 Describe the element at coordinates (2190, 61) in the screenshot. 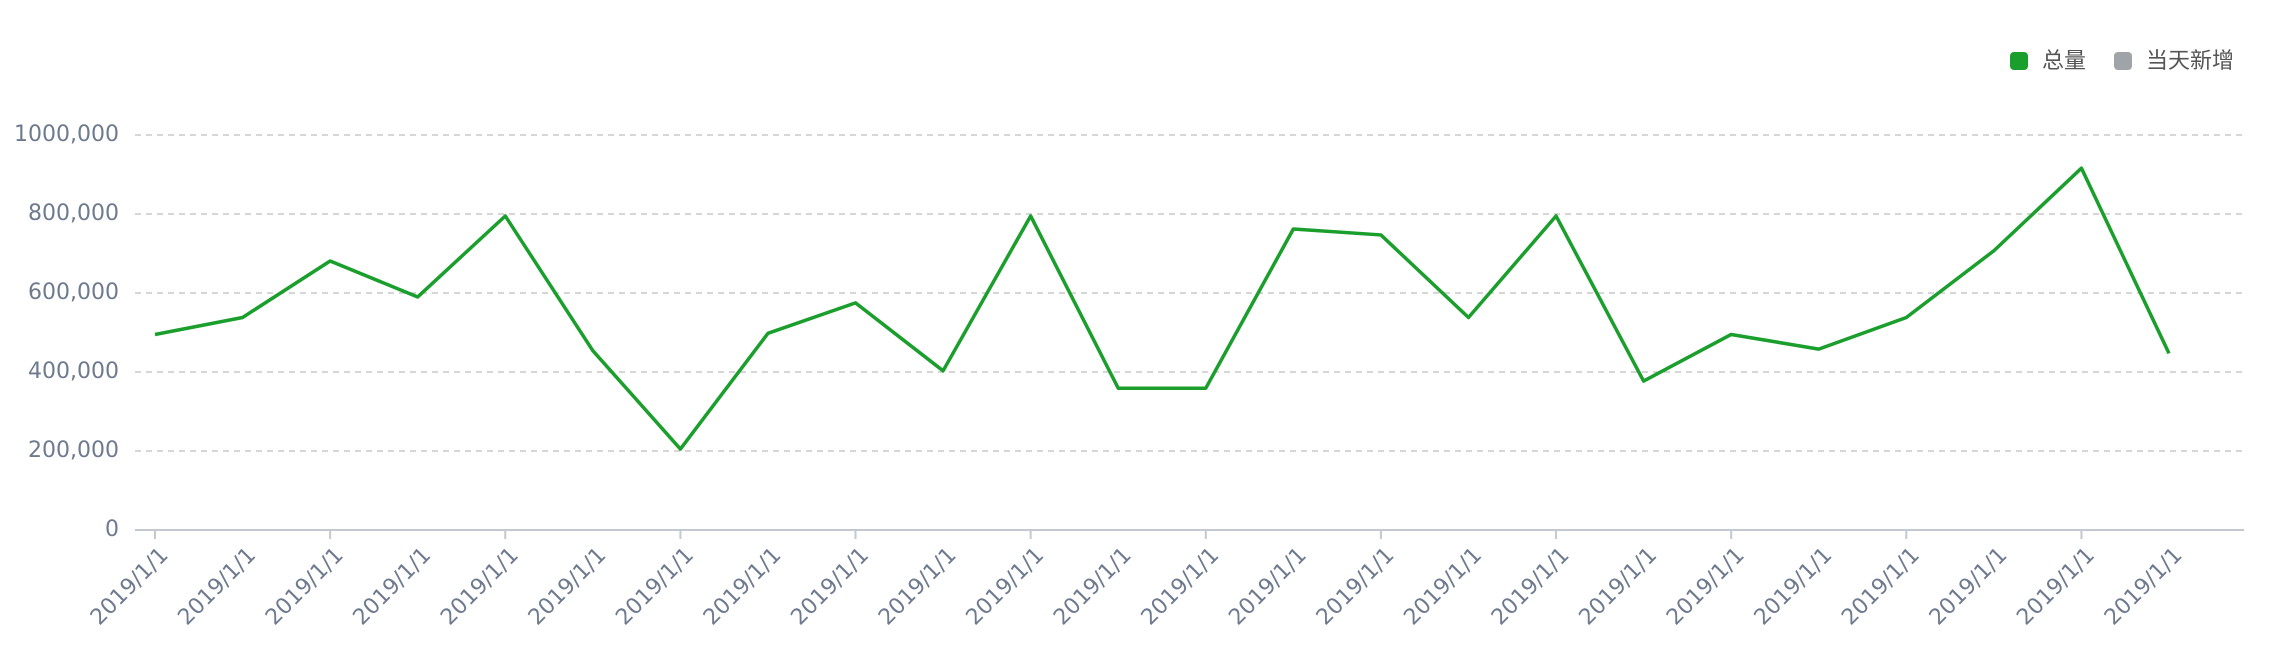

I see `legend-text: 当天新增` at that location.